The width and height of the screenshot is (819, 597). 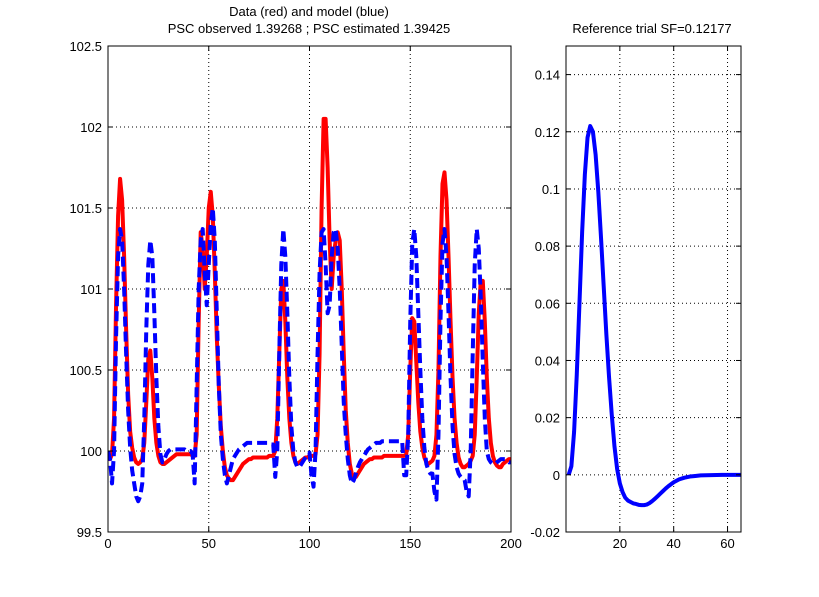 I want to click on left-y-tick-label: 102.5, so click(x=85, y=46).